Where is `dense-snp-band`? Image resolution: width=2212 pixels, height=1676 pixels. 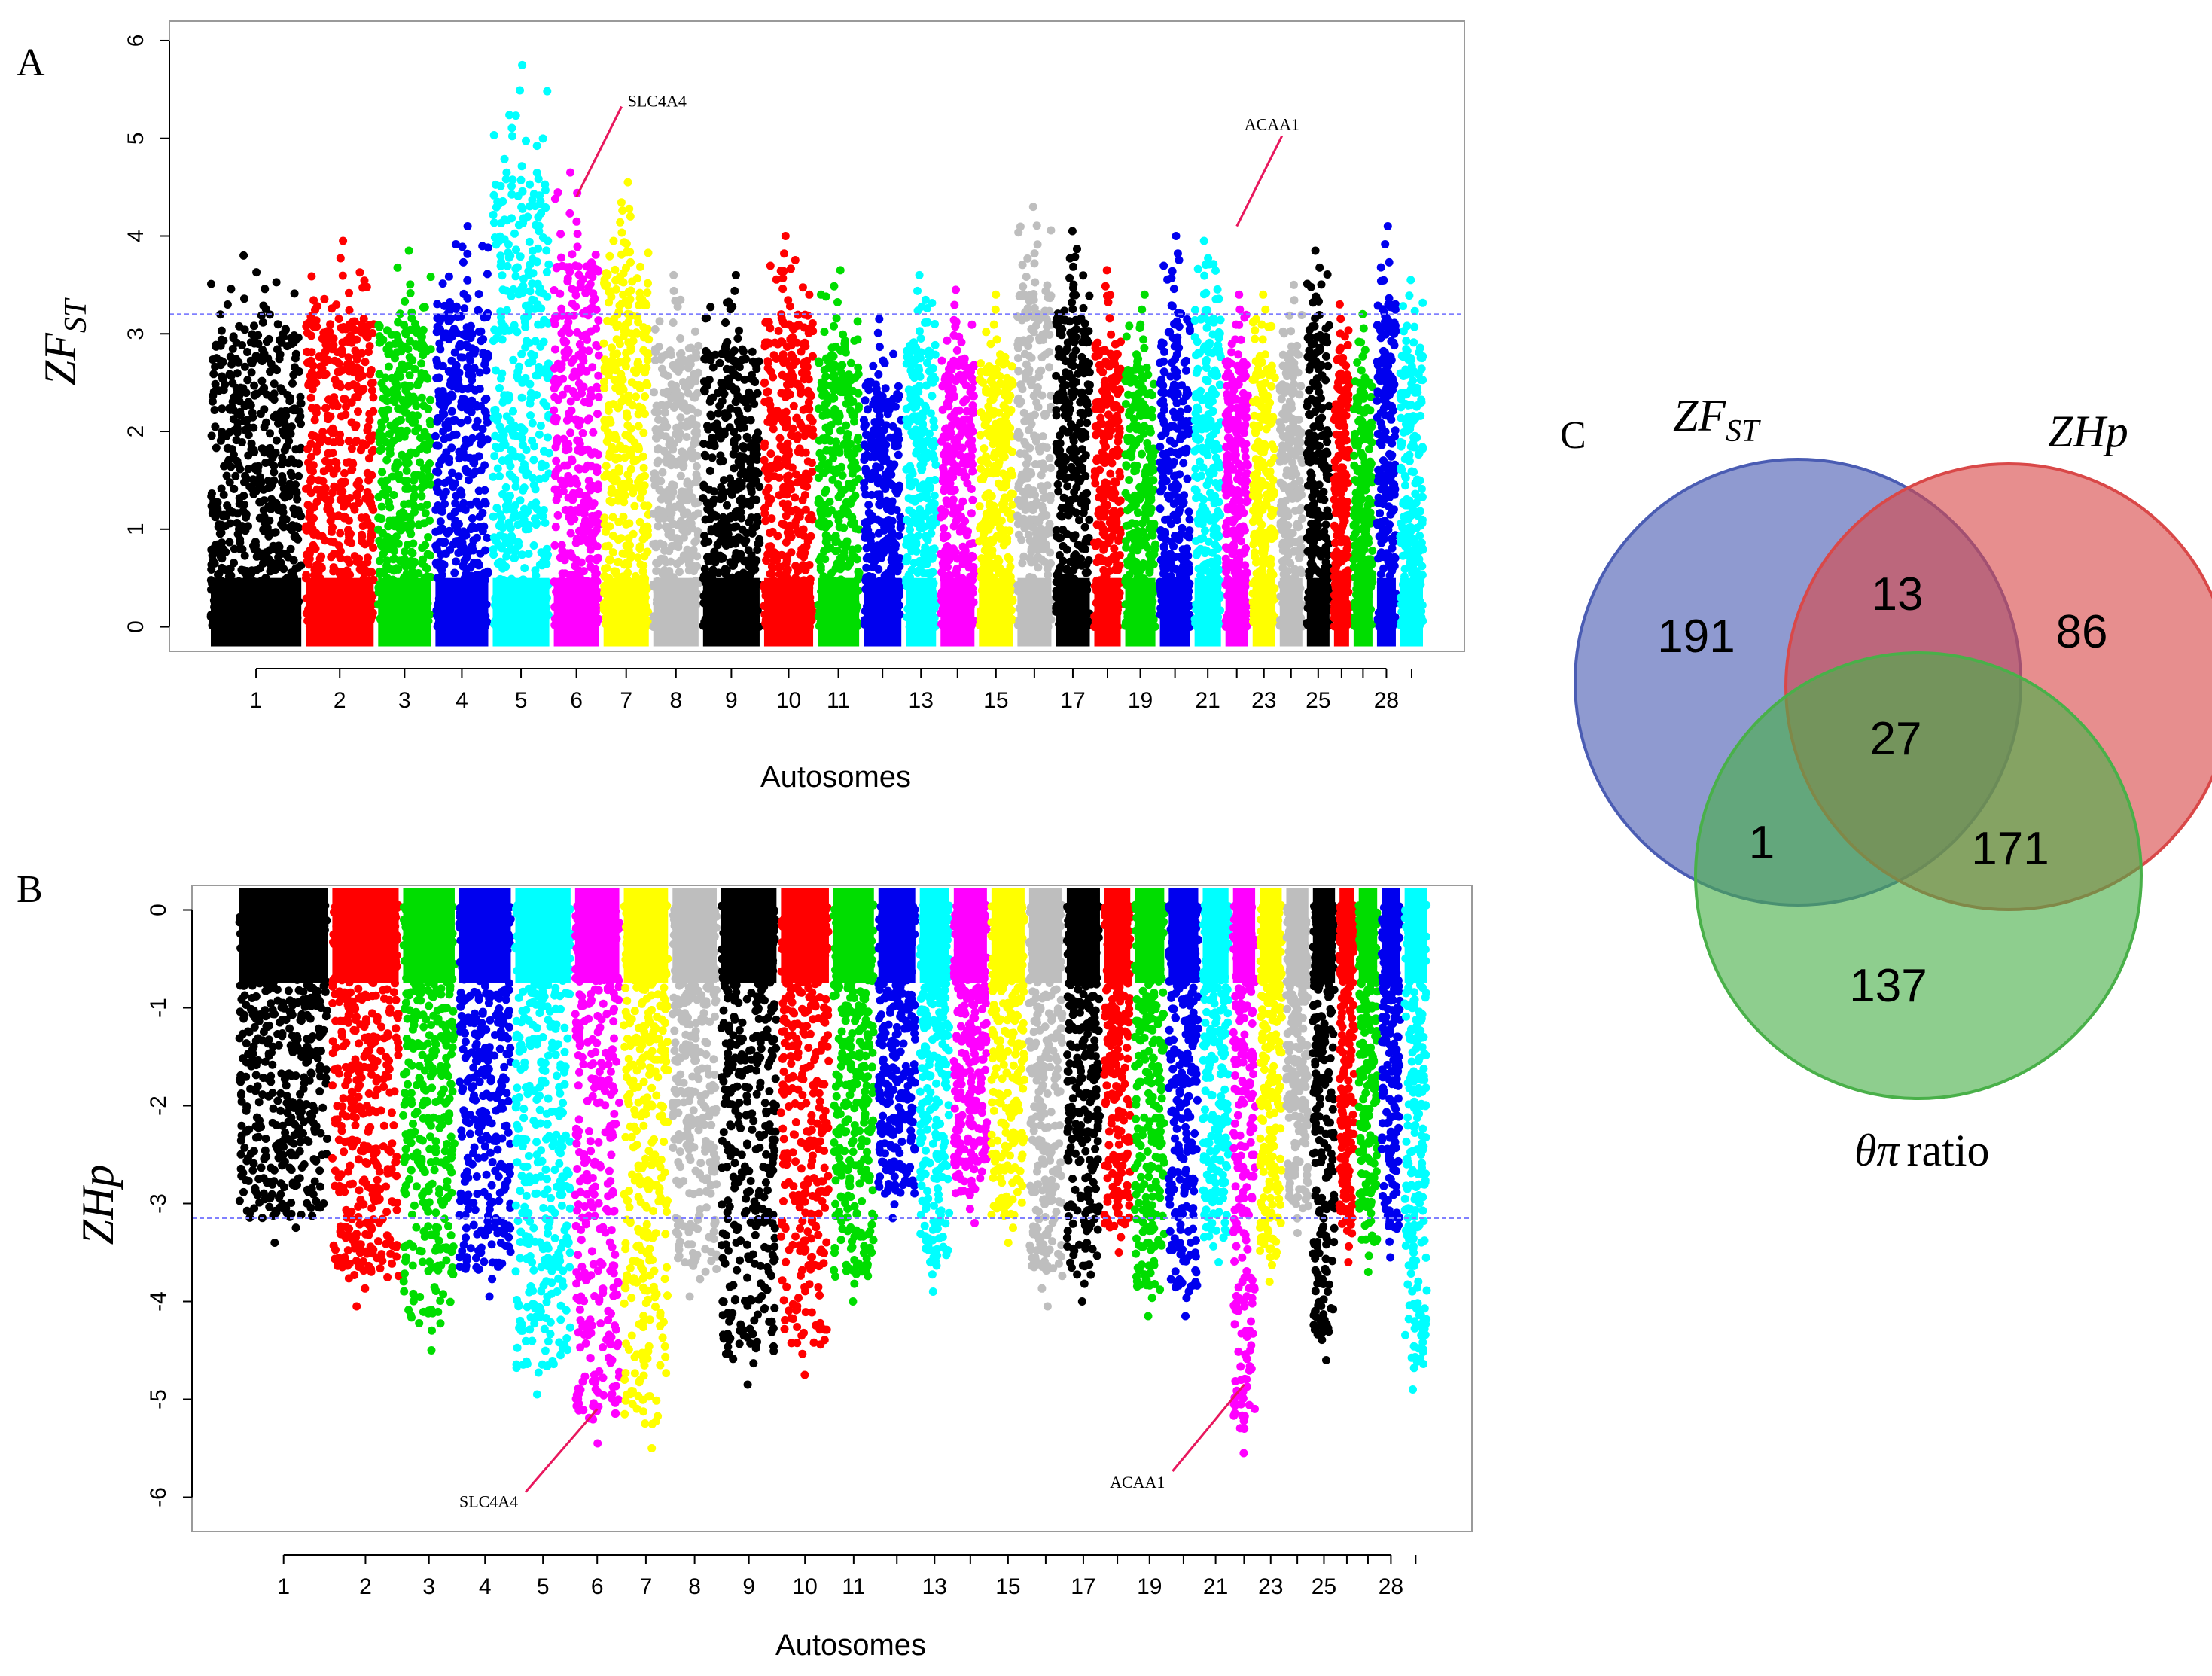 dense-snp-band is located at coordinates (576, 612).